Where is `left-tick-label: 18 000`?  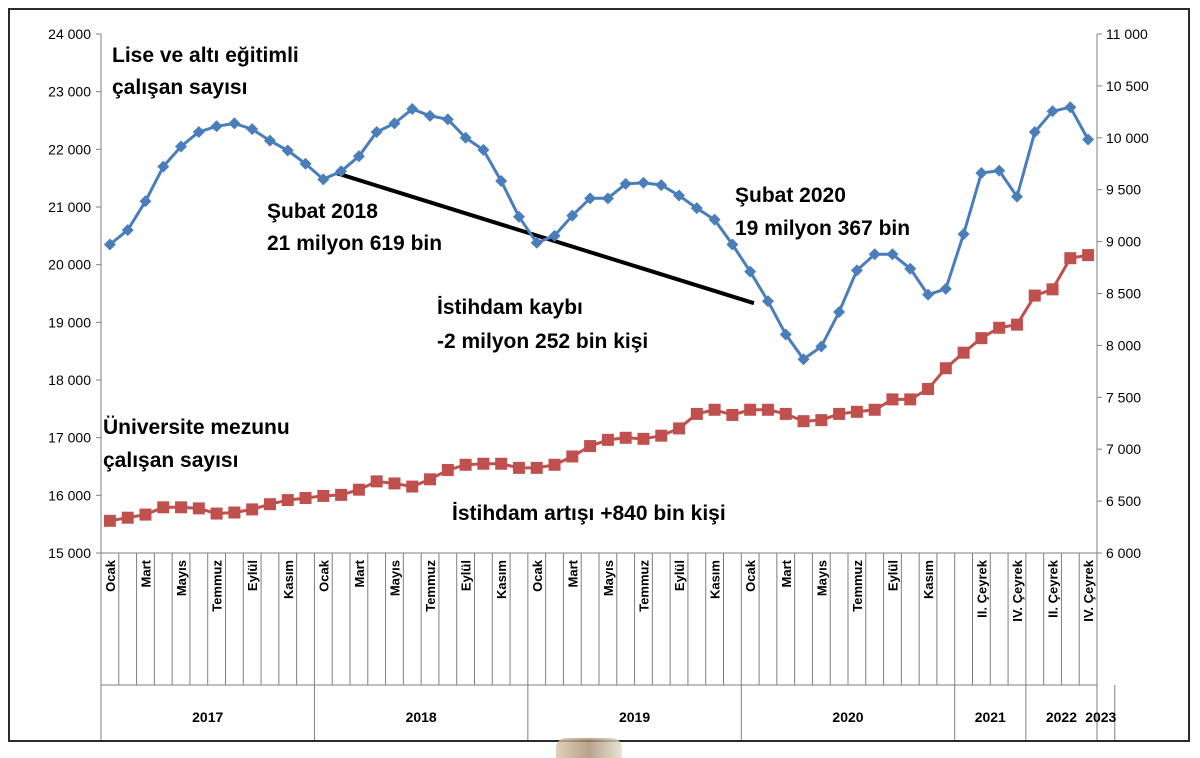 left-tick-label: 18 000 is located at coordinates (69, 380).